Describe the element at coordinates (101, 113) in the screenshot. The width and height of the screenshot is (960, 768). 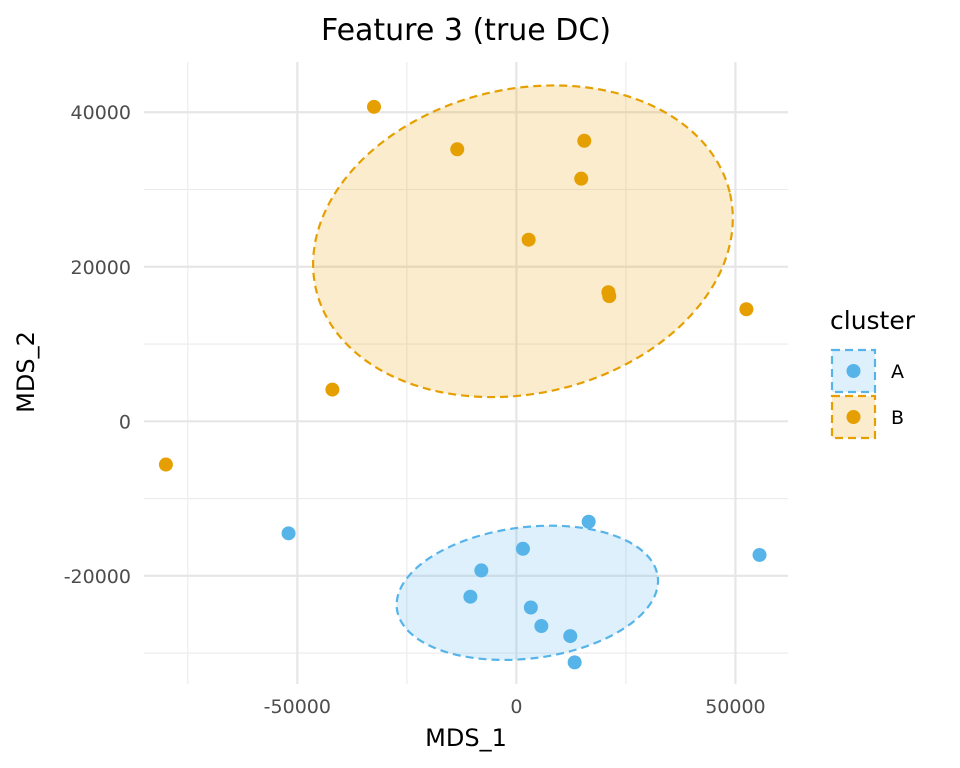
I see `y-tick-label: 40000` at that location.